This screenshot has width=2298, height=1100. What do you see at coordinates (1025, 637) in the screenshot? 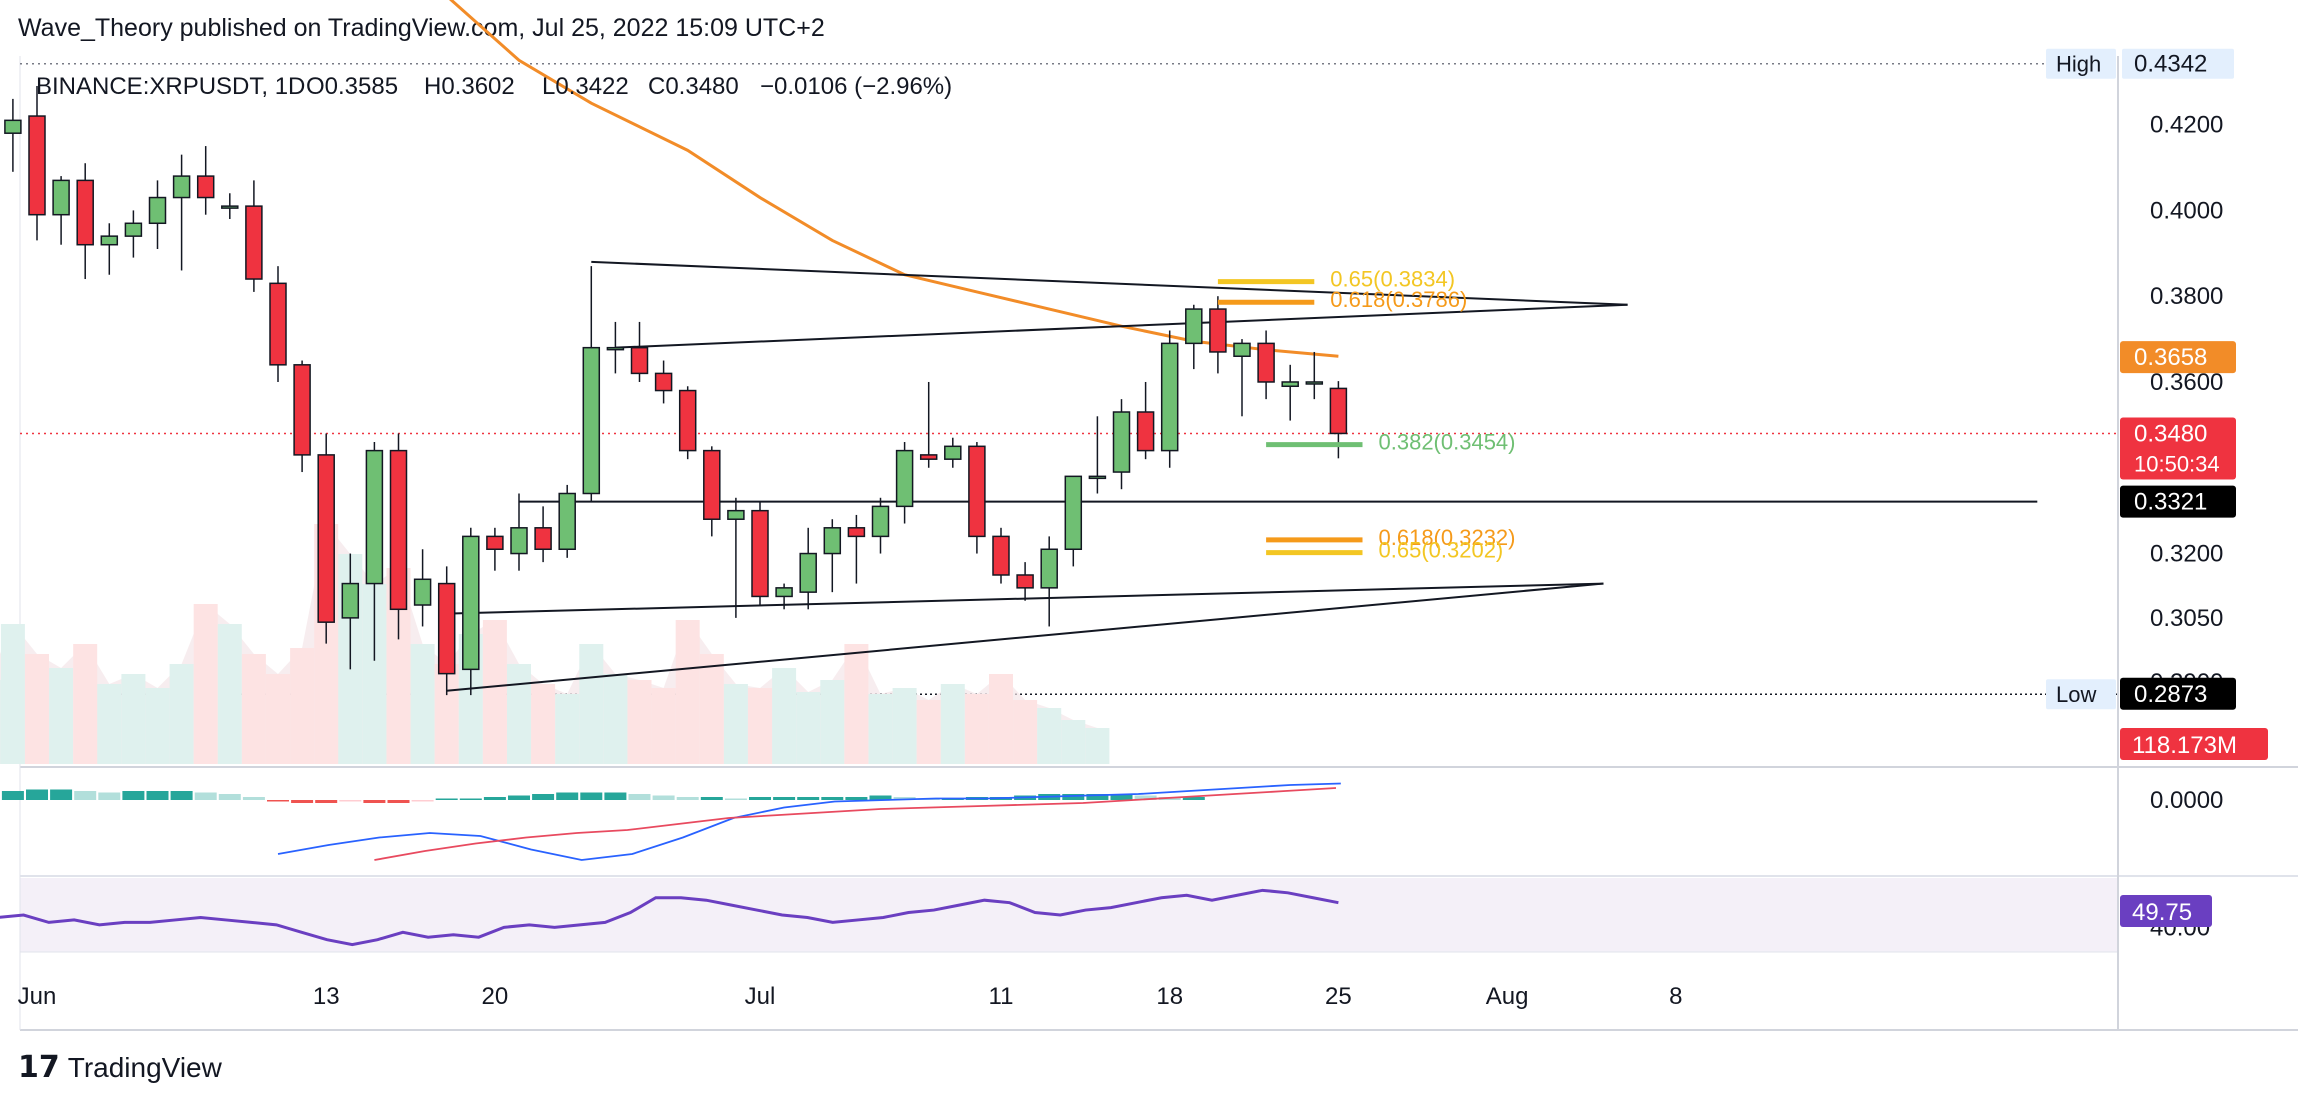
I see `triangle-lower-b` at bounding box center [1025, 637].